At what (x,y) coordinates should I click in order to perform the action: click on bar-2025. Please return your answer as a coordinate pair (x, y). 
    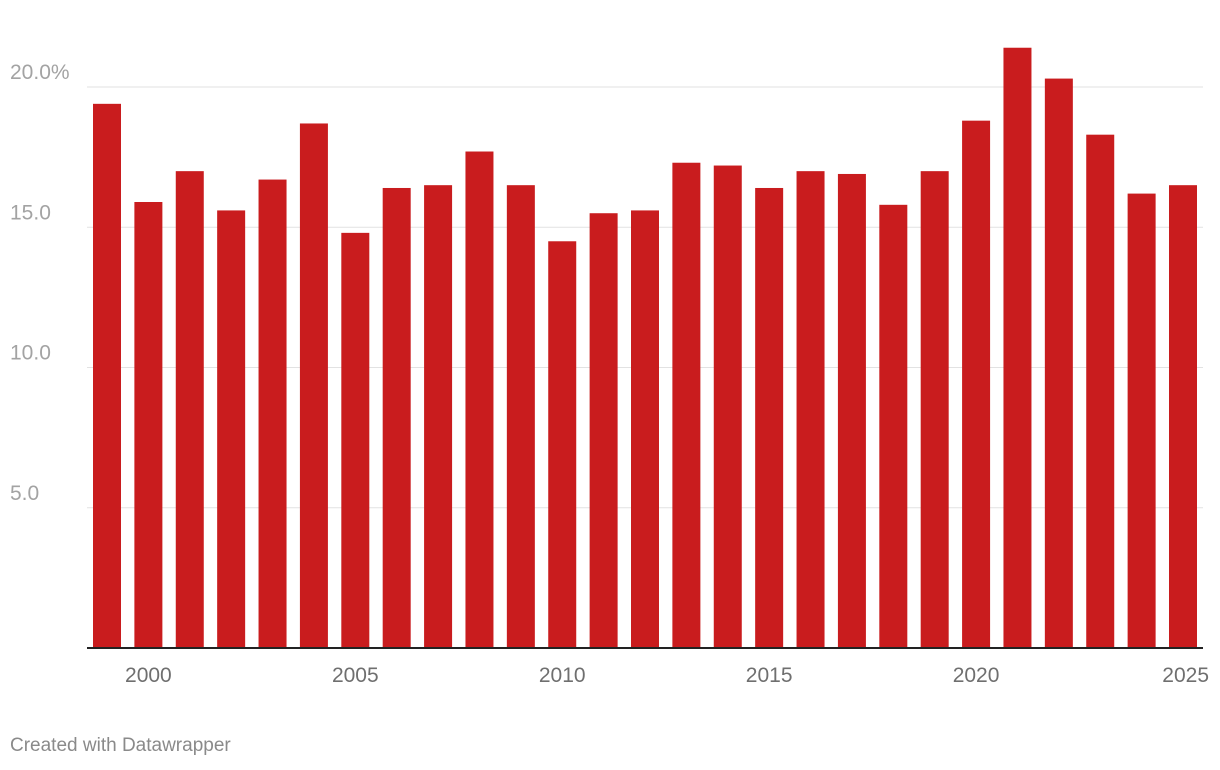
    Looking at the image, I should click on (1183, 416).